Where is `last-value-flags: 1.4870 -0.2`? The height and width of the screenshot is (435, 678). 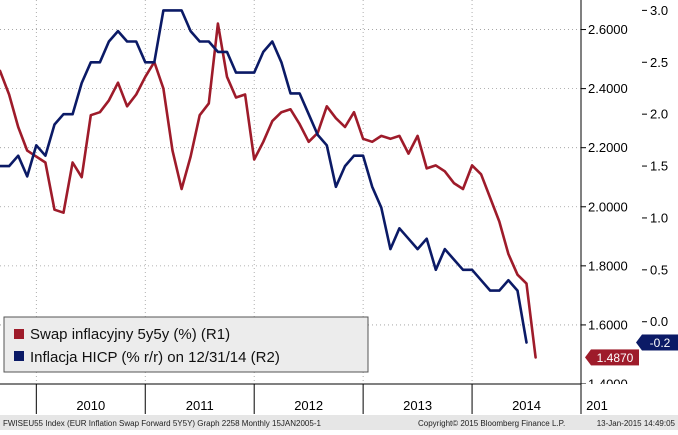
last-value-flags: 1.4870 -0.2 is located at coordinates (631, 350).